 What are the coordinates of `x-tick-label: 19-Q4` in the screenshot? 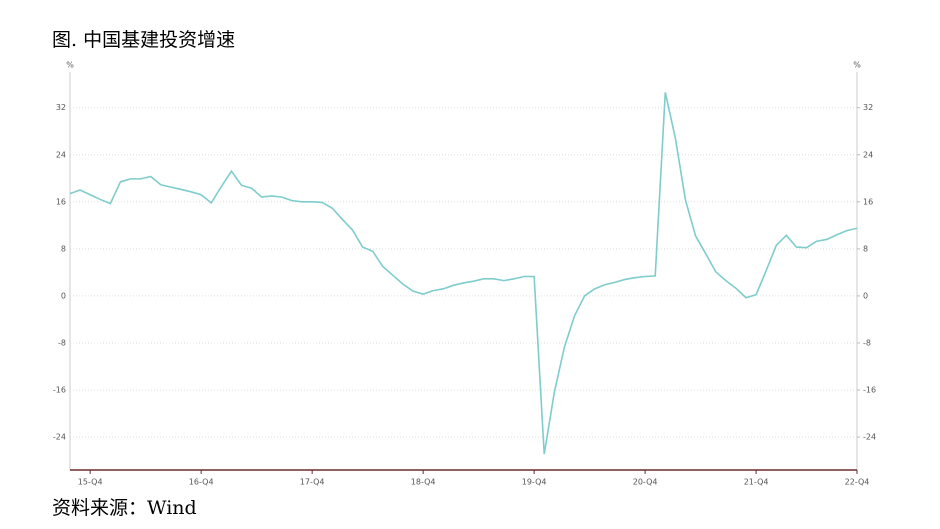 It's located at (534, 482).